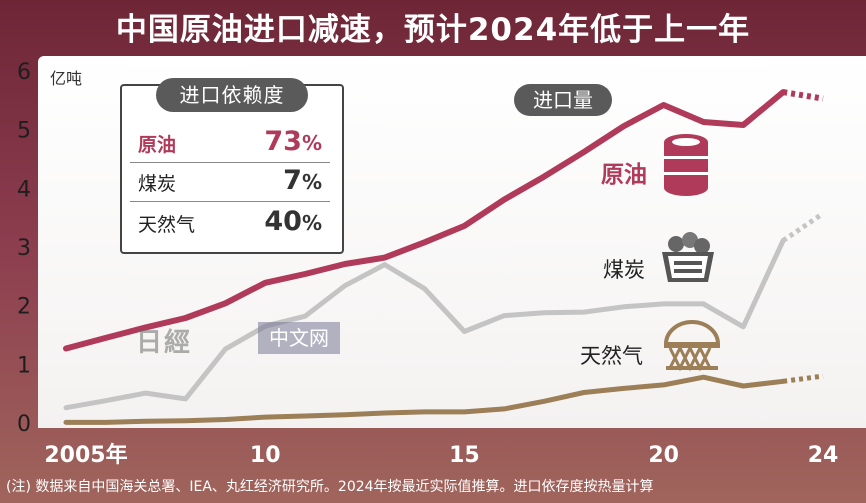 This screenshot has height=503, width=866. Describe the element at coordinates (24, 365) in the screenshot. I see `y-tick-label: 1` at that location.